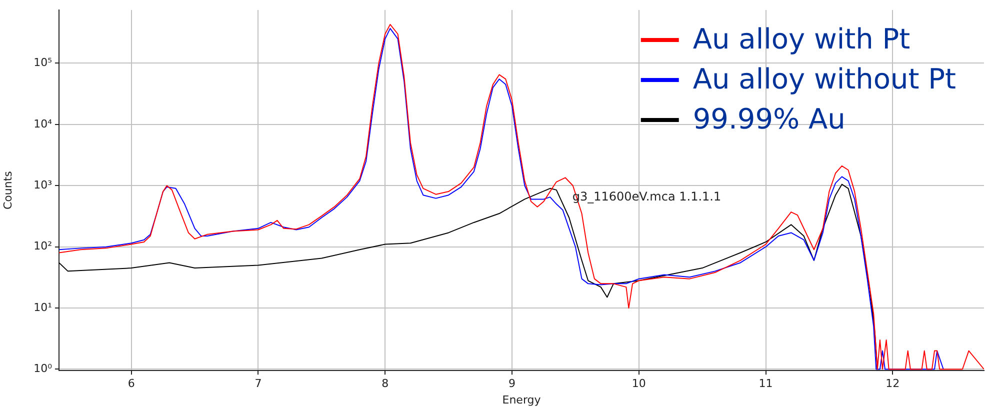 The image size is (985, 407). What do you see at coordinates (522, 399) in the screenshot?
I see `x-axis-title: Energy` at bounding box center [522, 399].